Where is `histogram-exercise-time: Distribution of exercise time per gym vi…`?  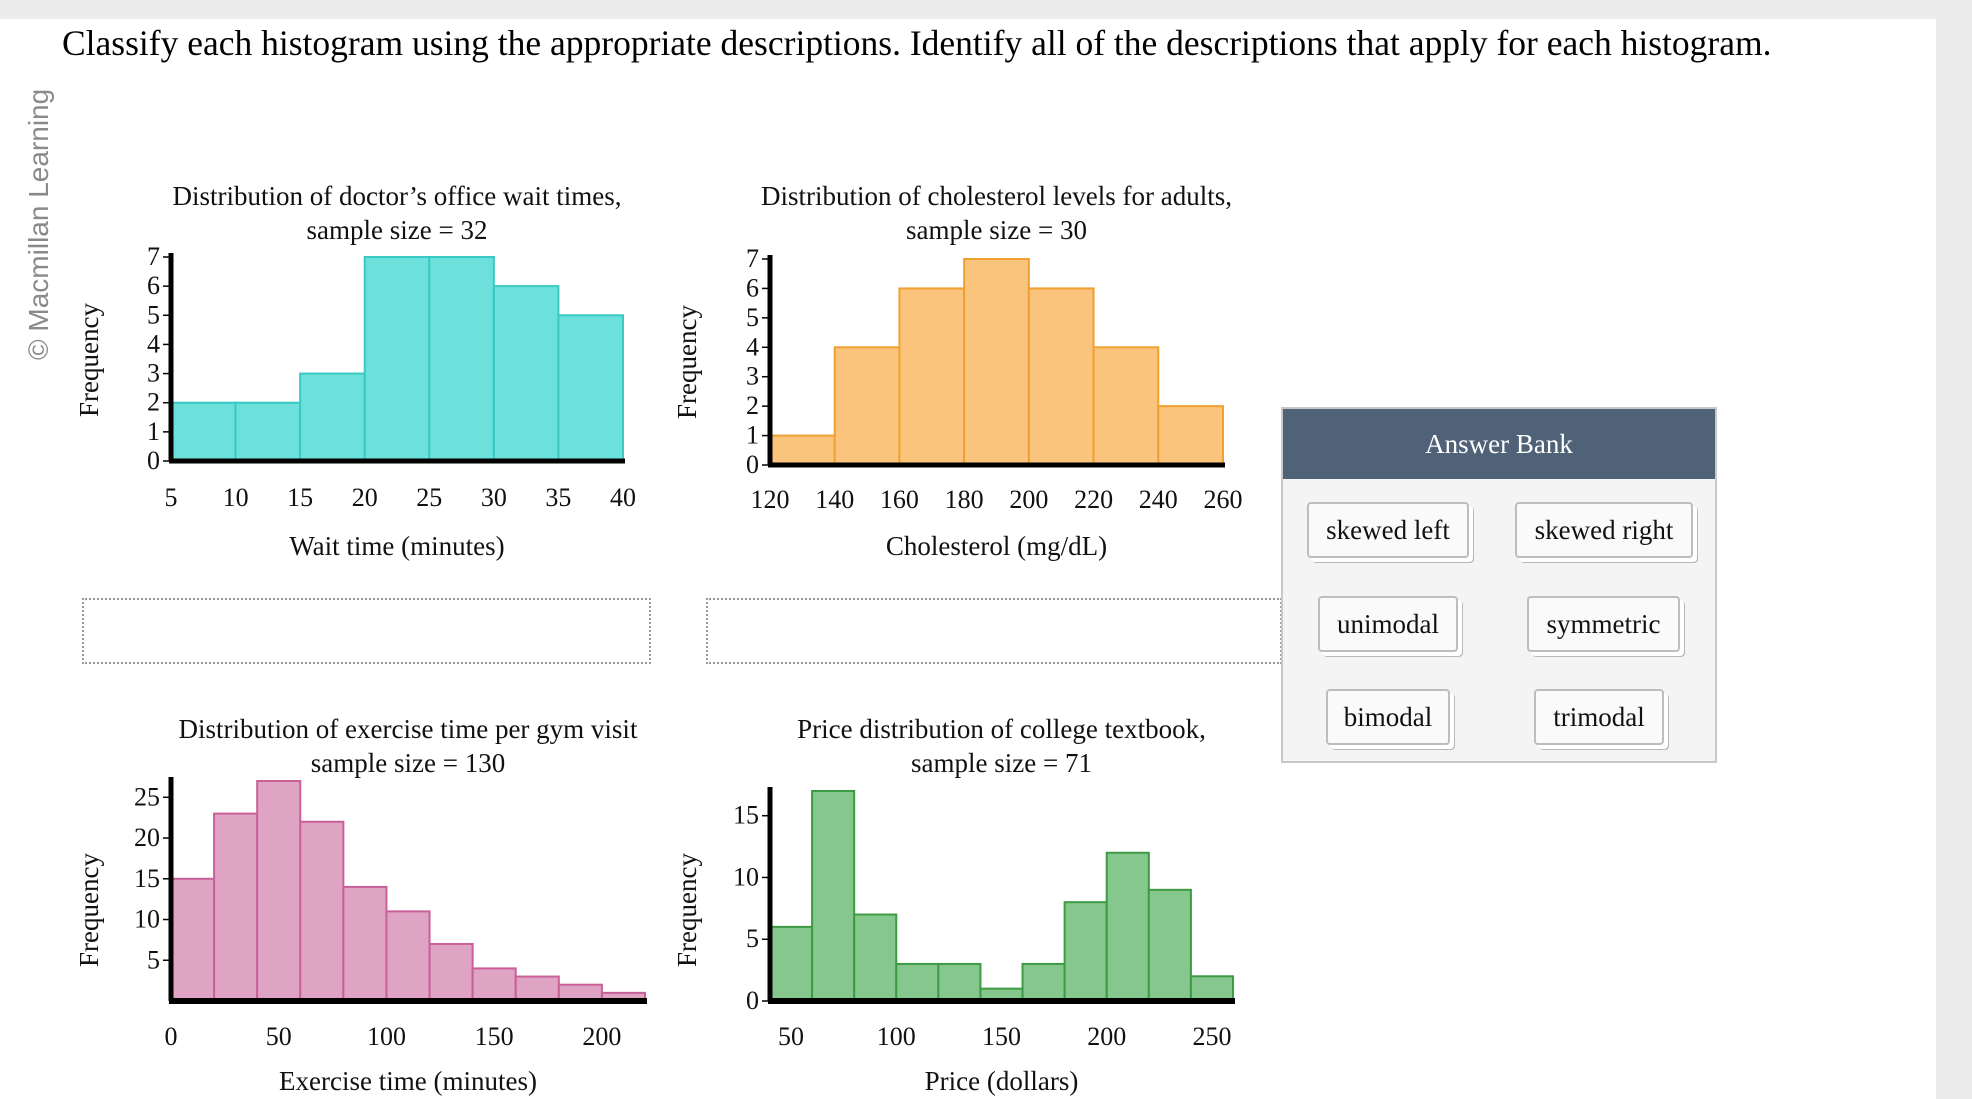 histogram-exercise-time: Distribution of exercise time per gym vi… is located at coordinates (360, 905).